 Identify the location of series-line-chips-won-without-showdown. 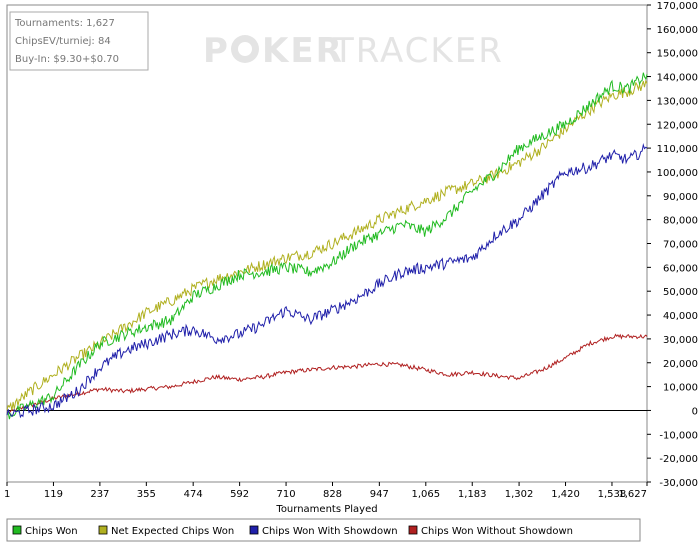
(327, 373).